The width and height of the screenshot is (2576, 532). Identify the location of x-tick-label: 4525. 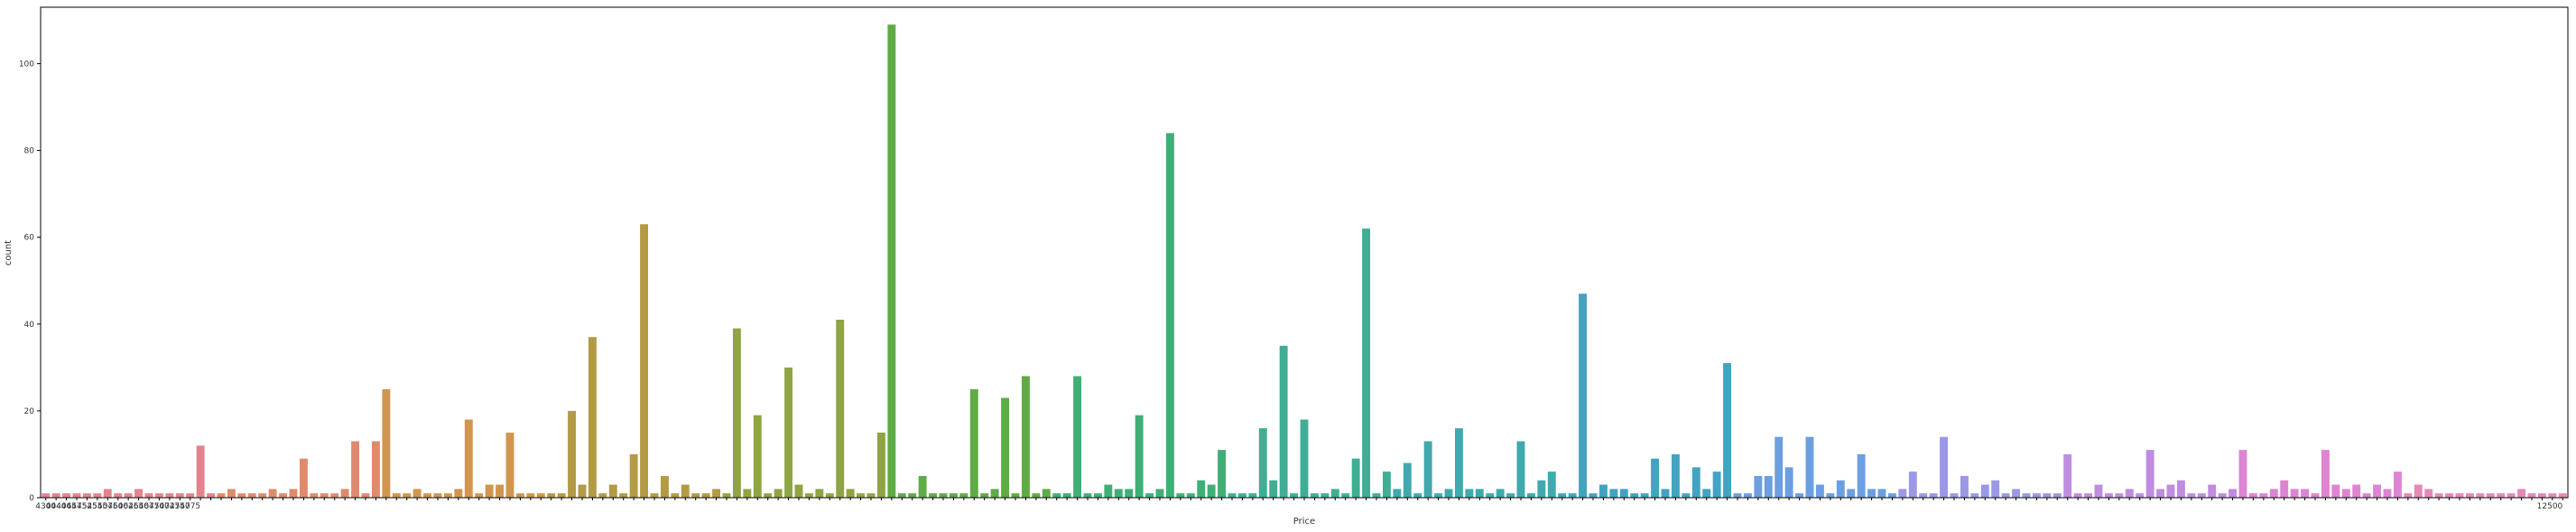
(87, 507).